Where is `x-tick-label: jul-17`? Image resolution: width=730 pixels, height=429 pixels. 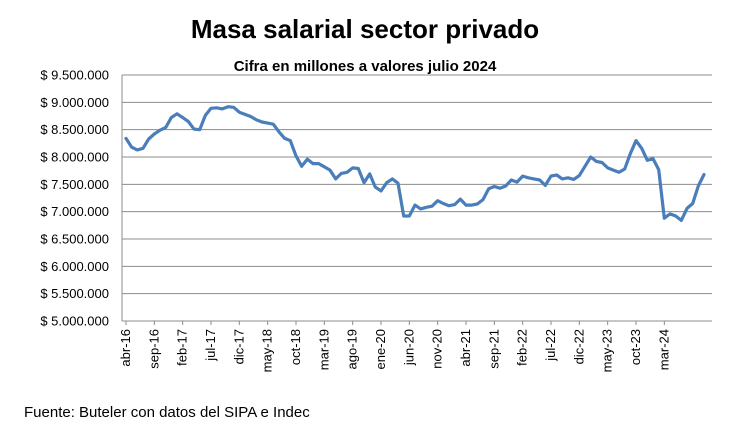
x-tick-label: jul-17 is located at coordinates (210, 345).